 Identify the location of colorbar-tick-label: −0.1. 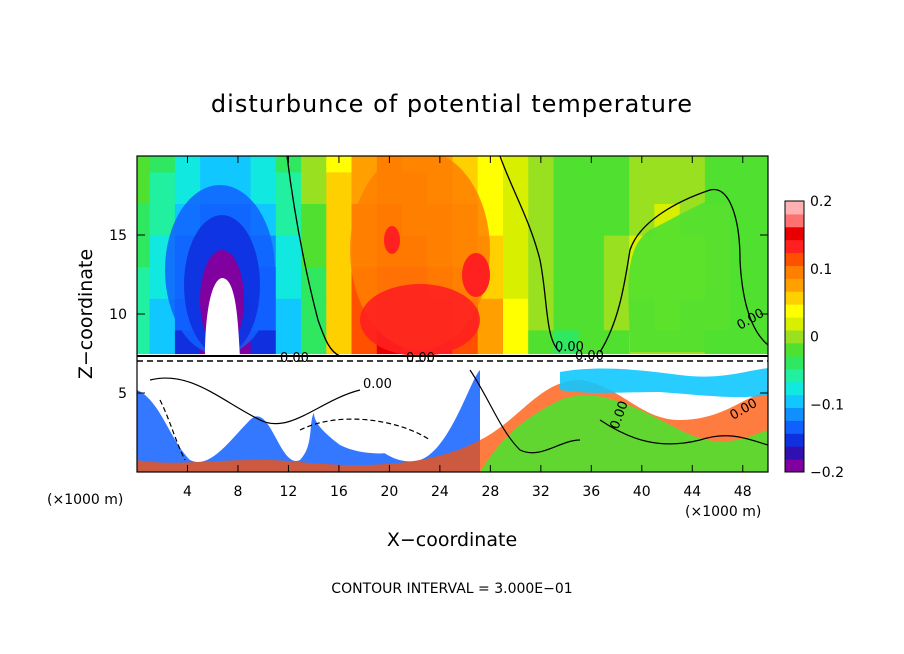
(827, 405).